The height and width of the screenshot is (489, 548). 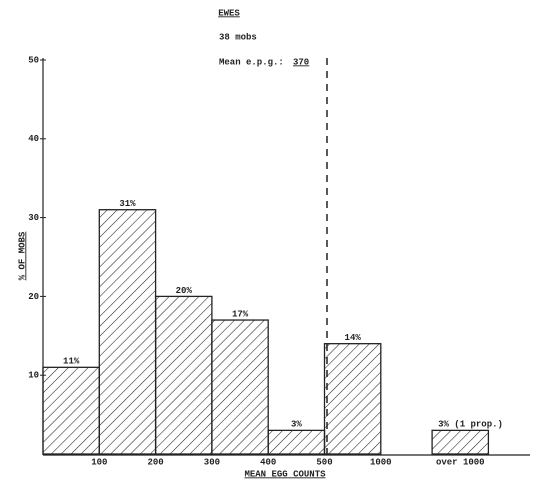 What do you see at coordinates (212, 462) in the screenshot?
I see `x-edge-label: 300` at bounding box center [212, 462].